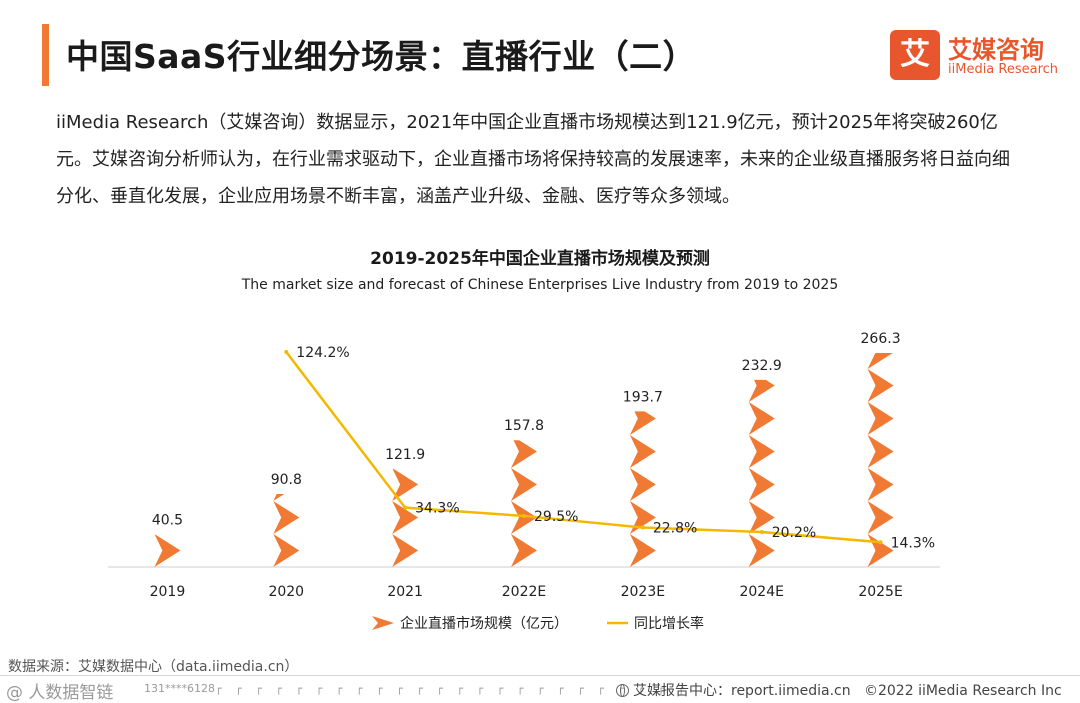  Describe the element at coordinates (540, 259) in the screenshot. I see `chart-title: 2019-2025年中国企业直播市场规模及预测` at that location.